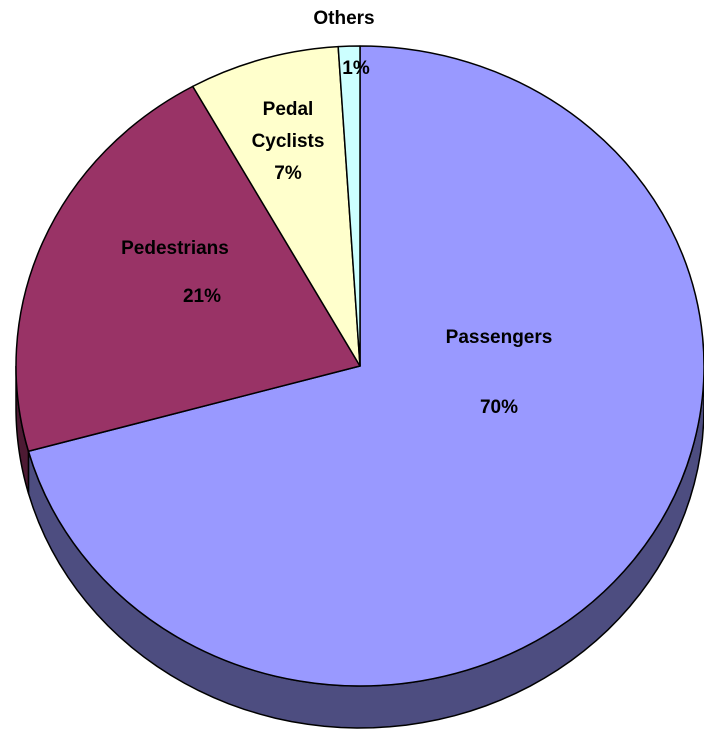 This screenshot has width=704, height=730. What do you see at coordinates (202, 296) in the screenshot?
I see `label-pedestrians-pct: 21%` at bounding box center [202, 296].